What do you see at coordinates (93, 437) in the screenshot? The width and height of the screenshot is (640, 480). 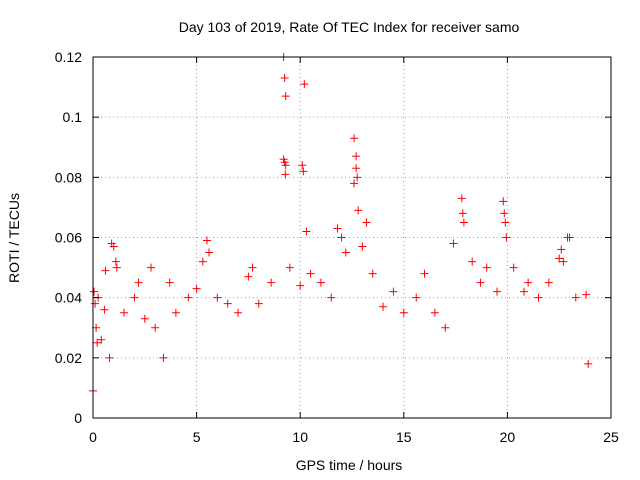 I see `x-tick-label: 0` at bounding box center [93, 437].